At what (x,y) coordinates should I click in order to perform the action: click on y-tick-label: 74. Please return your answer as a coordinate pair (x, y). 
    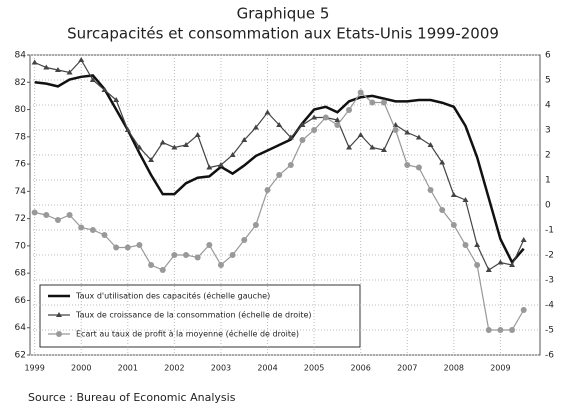
    Looking at the image, I should click on (21, 192).